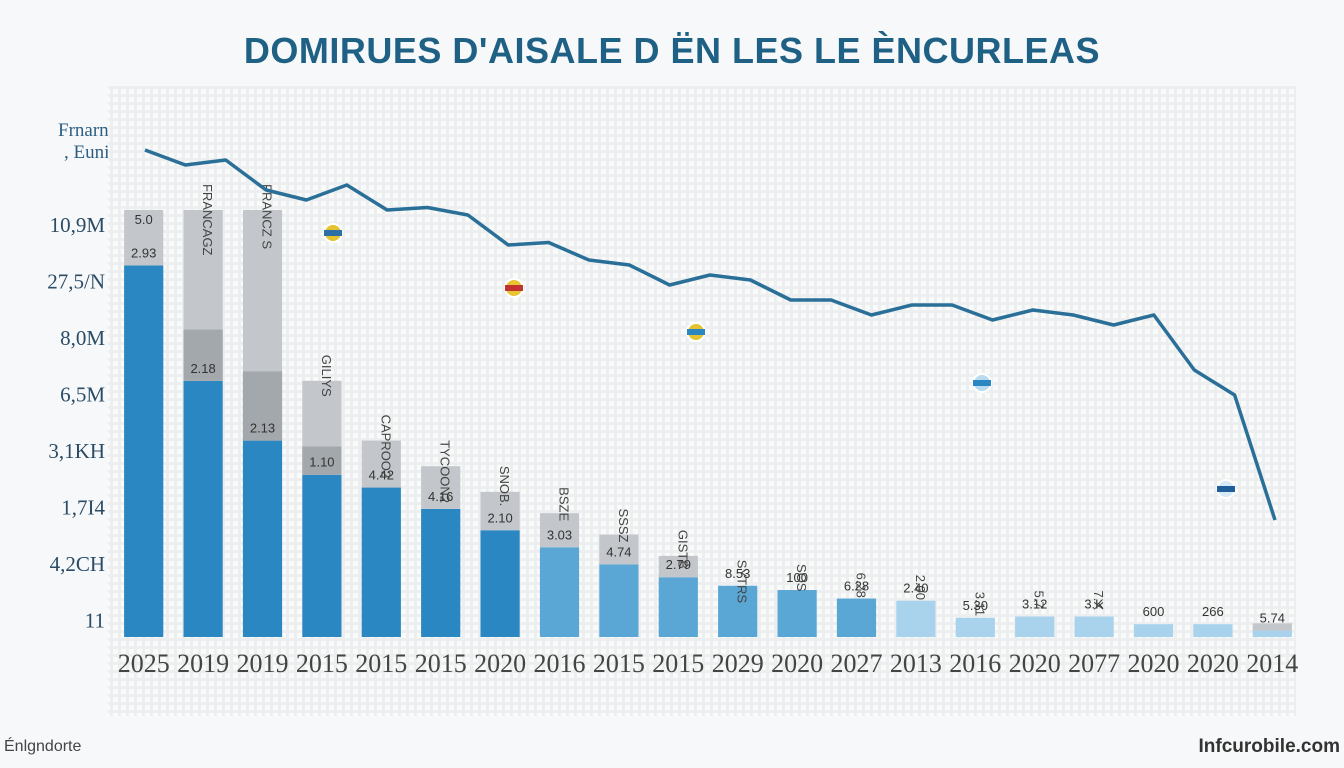 Image resolution: width=1344 pixels, height=768 pixels. Describe the element at coordinates (1213, 663) in the screenshot. I see `x-tick-18: 2020` at that location.